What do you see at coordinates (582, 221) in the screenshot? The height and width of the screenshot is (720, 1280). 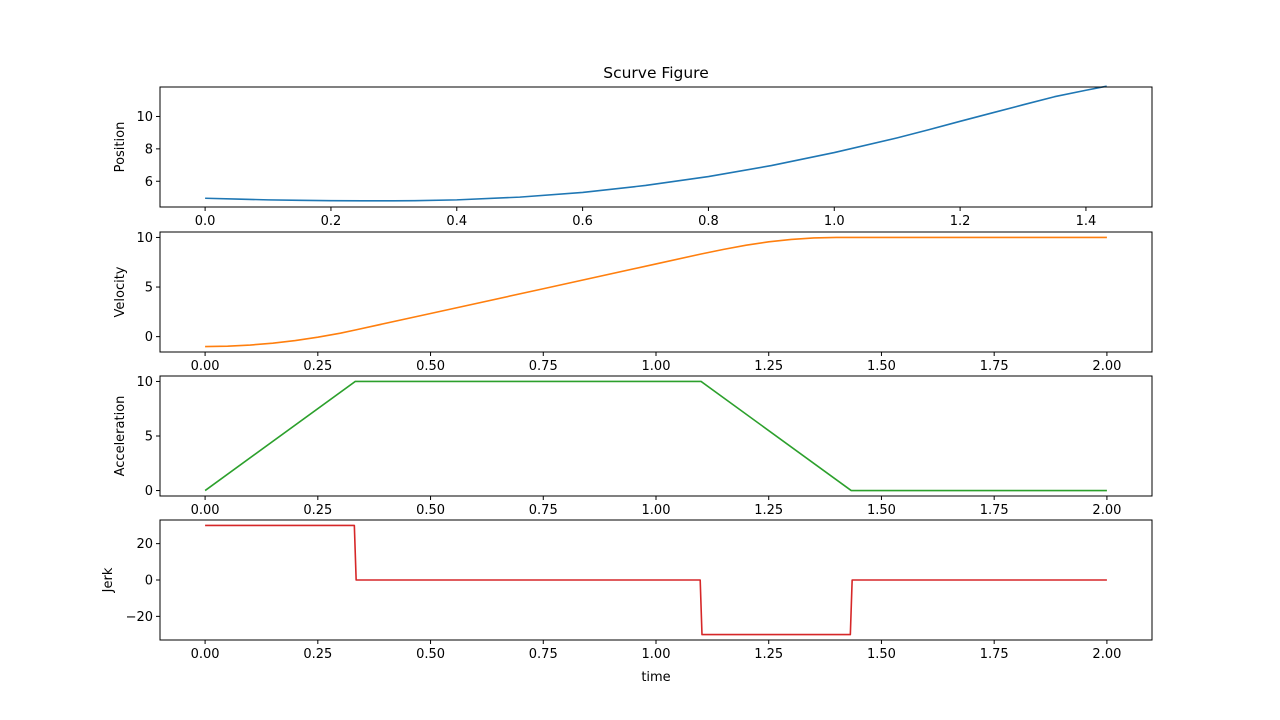 I see `x-tick-label: 0.6` at bounding box center [582, 221].